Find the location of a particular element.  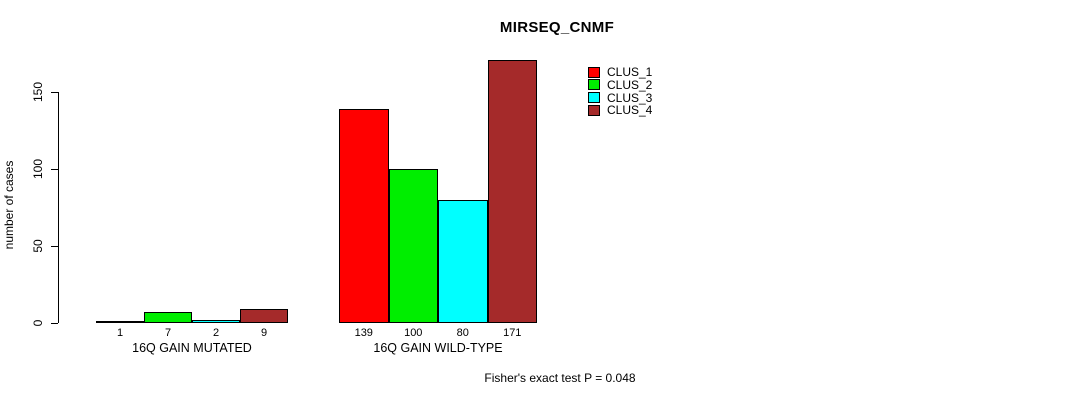

legend-item-clus_1: CLUS_1 is located at coordinates (620, 72).